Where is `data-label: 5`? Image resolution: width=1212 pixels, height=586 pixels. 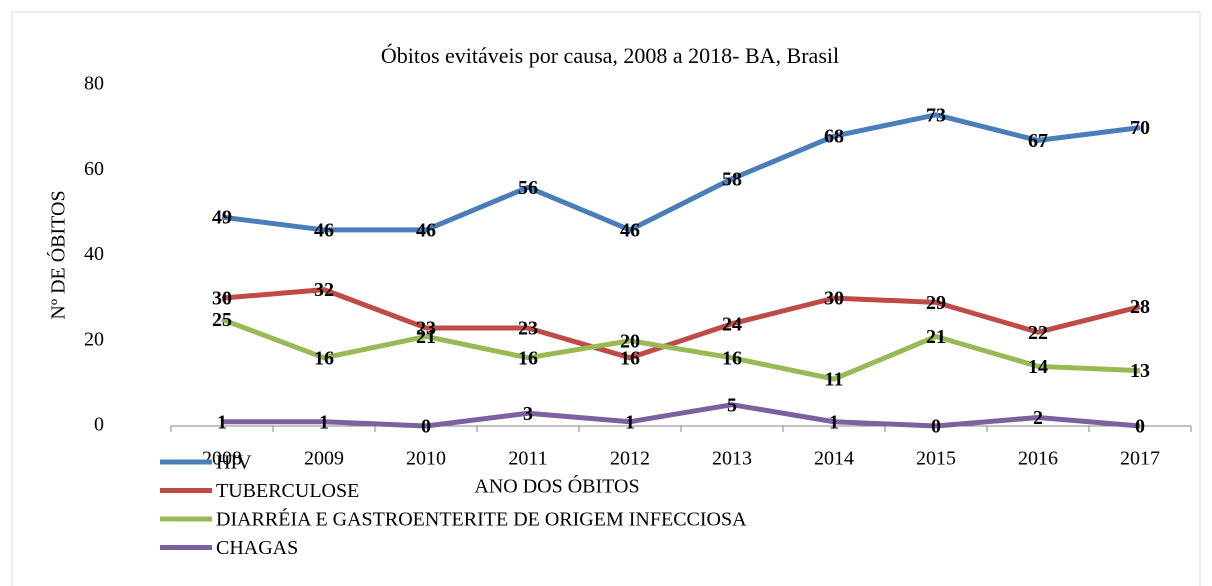 data-label: 5 is located at coordinates (732, 405).